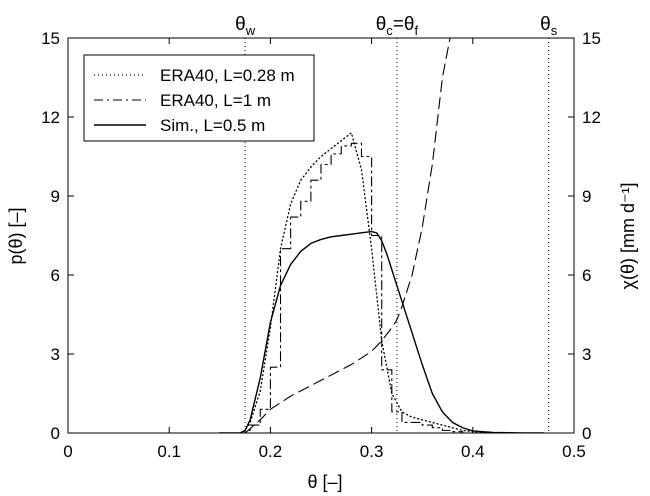 Image resolution: width=650 pixels, height=496 pixels. I want to click on x-tick-label: 0.3, so click(372, 451).